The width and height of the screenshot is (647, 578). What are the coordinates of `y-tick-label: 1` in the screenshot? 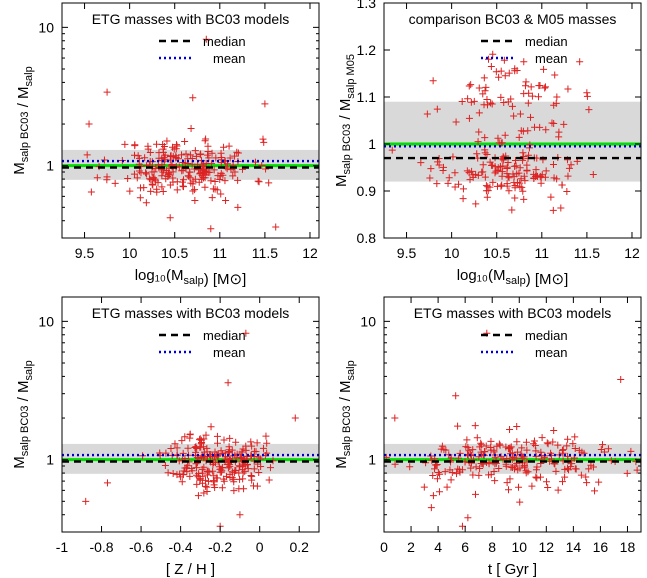 It's located at (50, 460).